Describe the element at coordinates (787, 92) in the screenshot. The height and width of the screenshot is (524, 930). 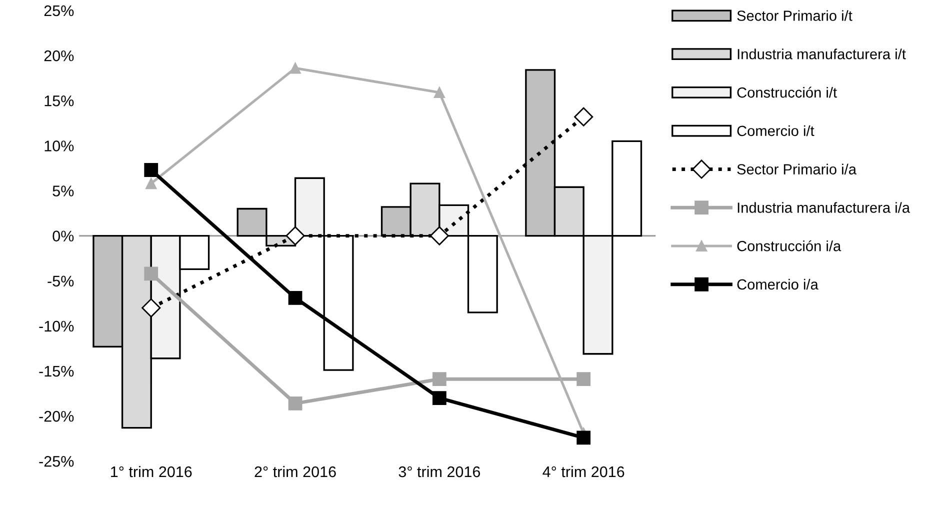
I see `legend-label: Construcción i/t` at that location.